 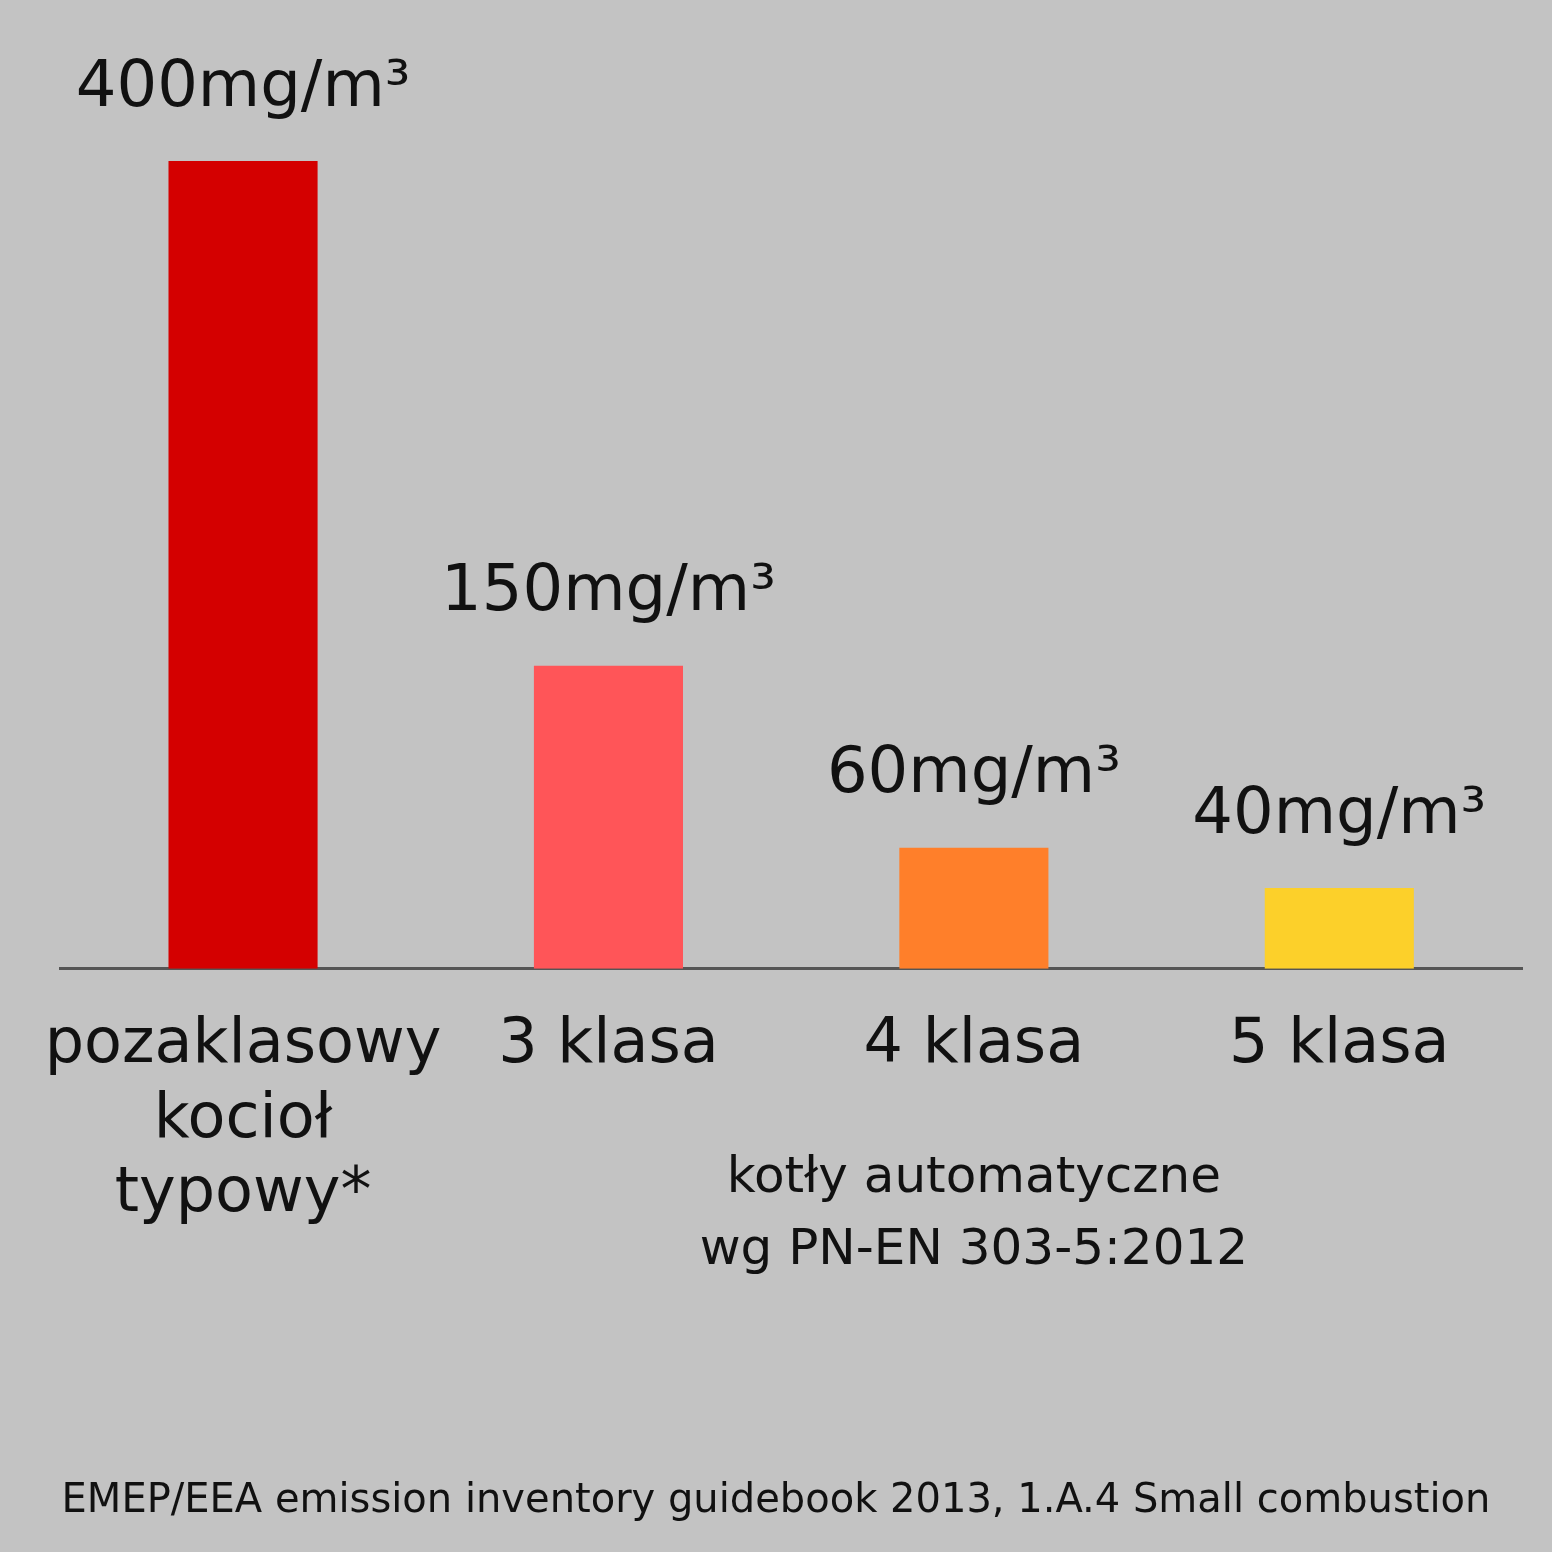 I want to click on data-label: 400mg/m³, so click(x=243, y=83).